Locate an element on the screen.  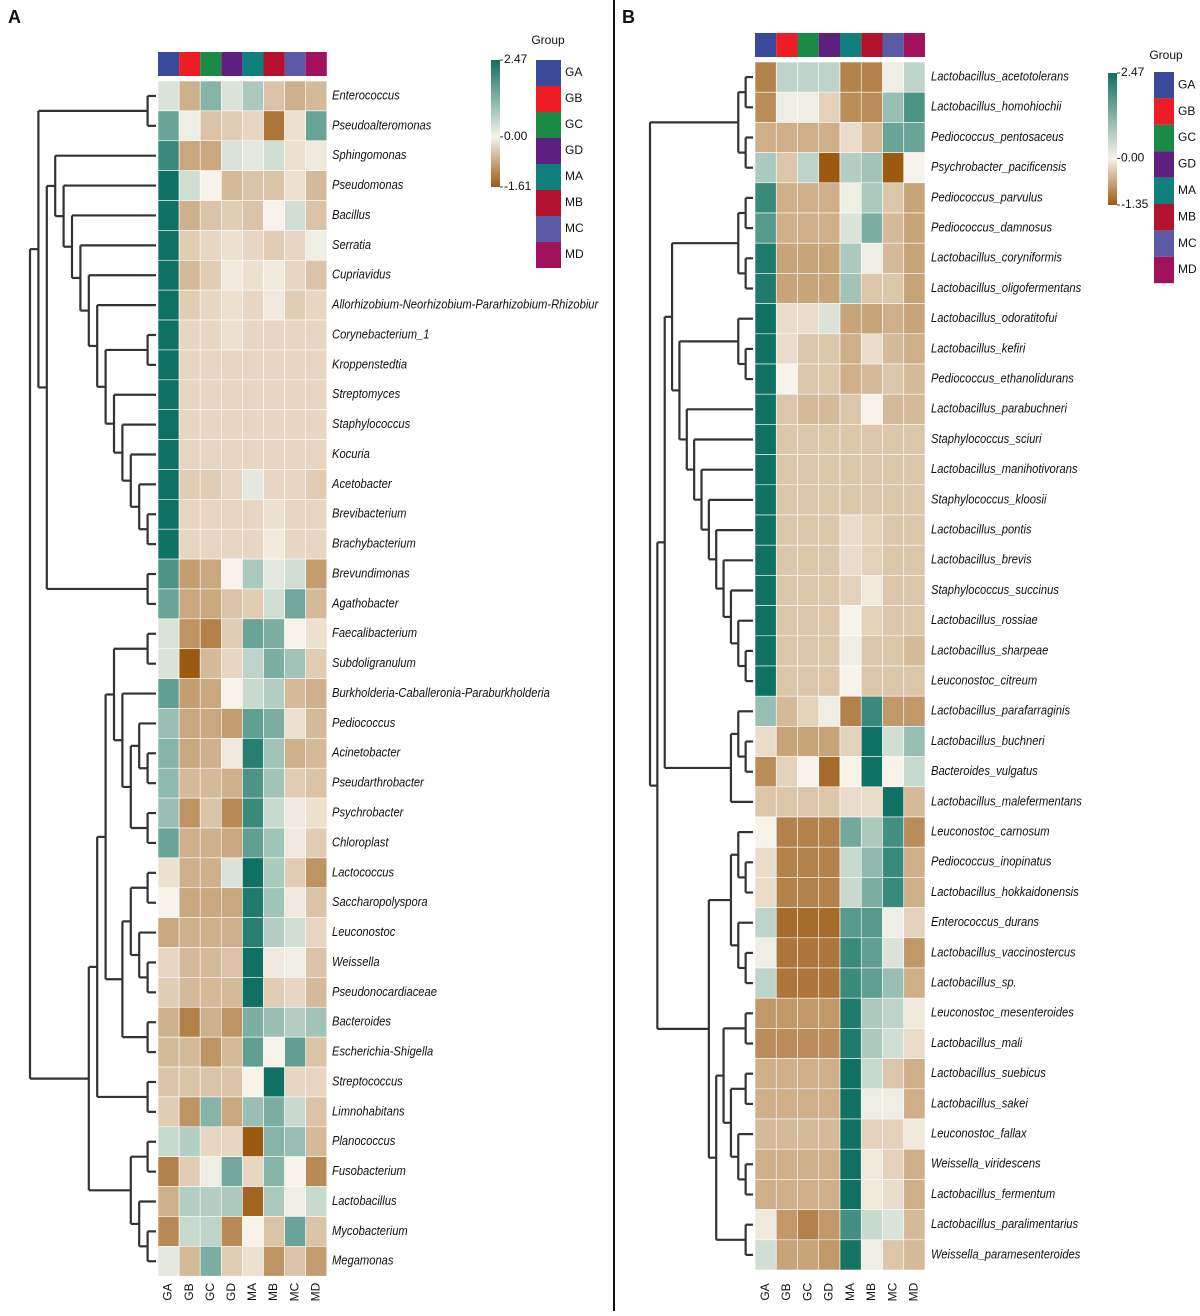
legend-swatch is located at coordinates (548, 125).